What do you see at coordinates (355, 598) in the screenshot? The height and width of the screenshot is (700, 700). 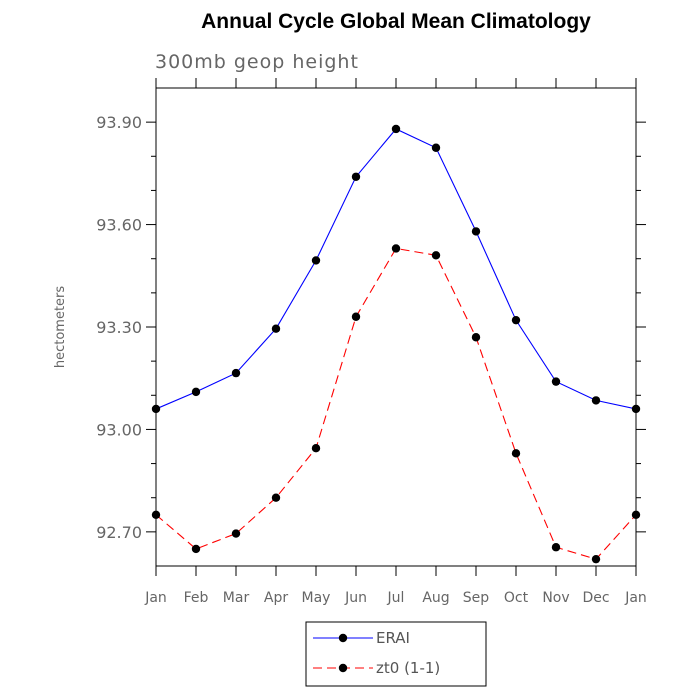 I see `x-tick-label: Jun` at bounding box center [355, 598].